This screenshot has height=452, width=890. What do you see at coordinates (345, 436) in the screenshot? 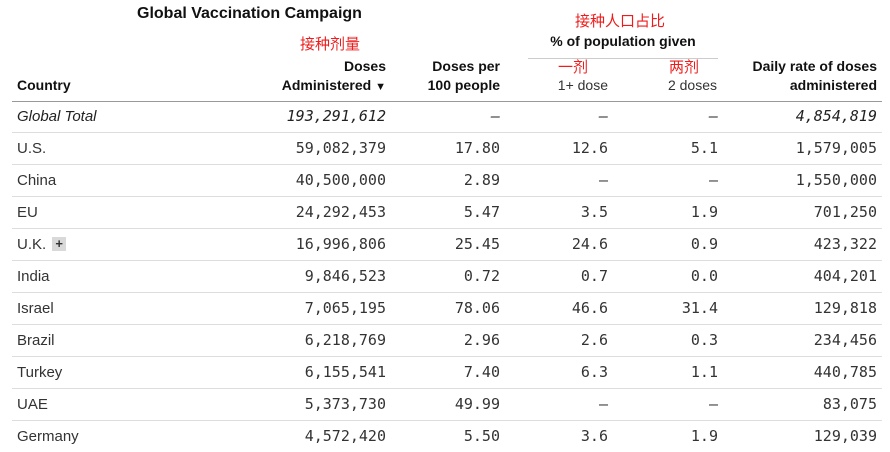
I see `doses-cell: 4,572,420` at bounding box center [345, 436].